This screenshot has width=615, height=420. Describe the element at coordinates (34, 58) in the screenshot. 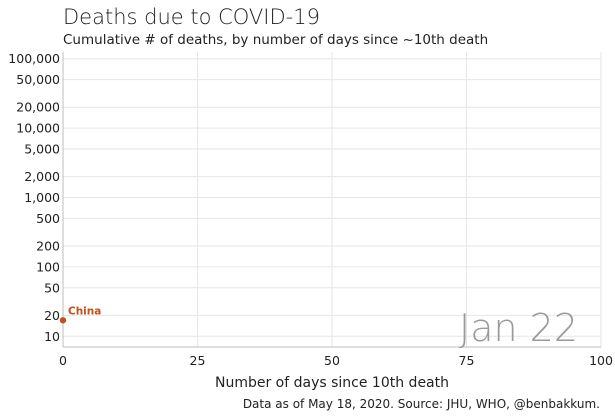

I see `y-tick-label: 100,000` at that location.